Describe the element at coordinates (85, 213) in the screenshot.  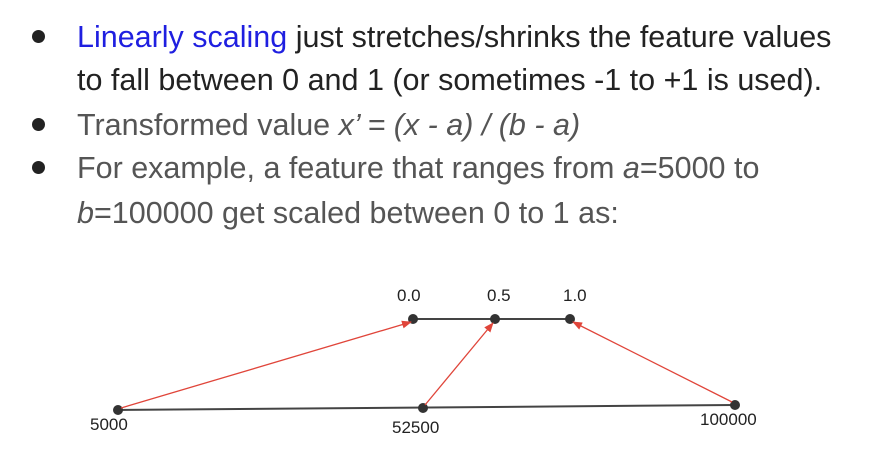
I see `var-b: b` at that location.